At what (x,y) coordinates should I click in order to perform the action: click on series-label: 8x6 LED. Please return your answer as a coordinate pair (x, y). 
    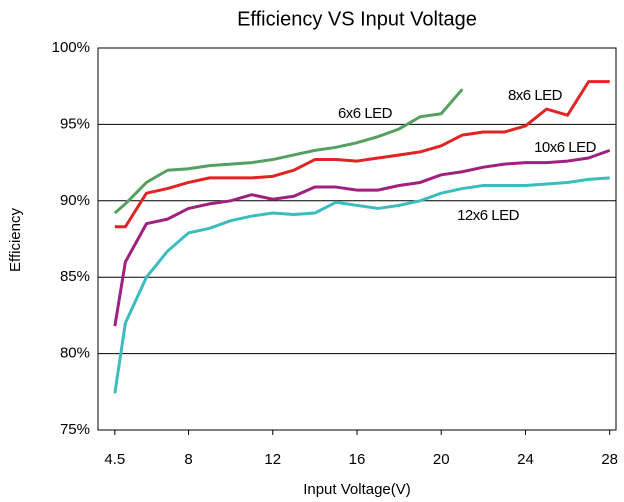
    Looking at the image, I should click on (535, 95).